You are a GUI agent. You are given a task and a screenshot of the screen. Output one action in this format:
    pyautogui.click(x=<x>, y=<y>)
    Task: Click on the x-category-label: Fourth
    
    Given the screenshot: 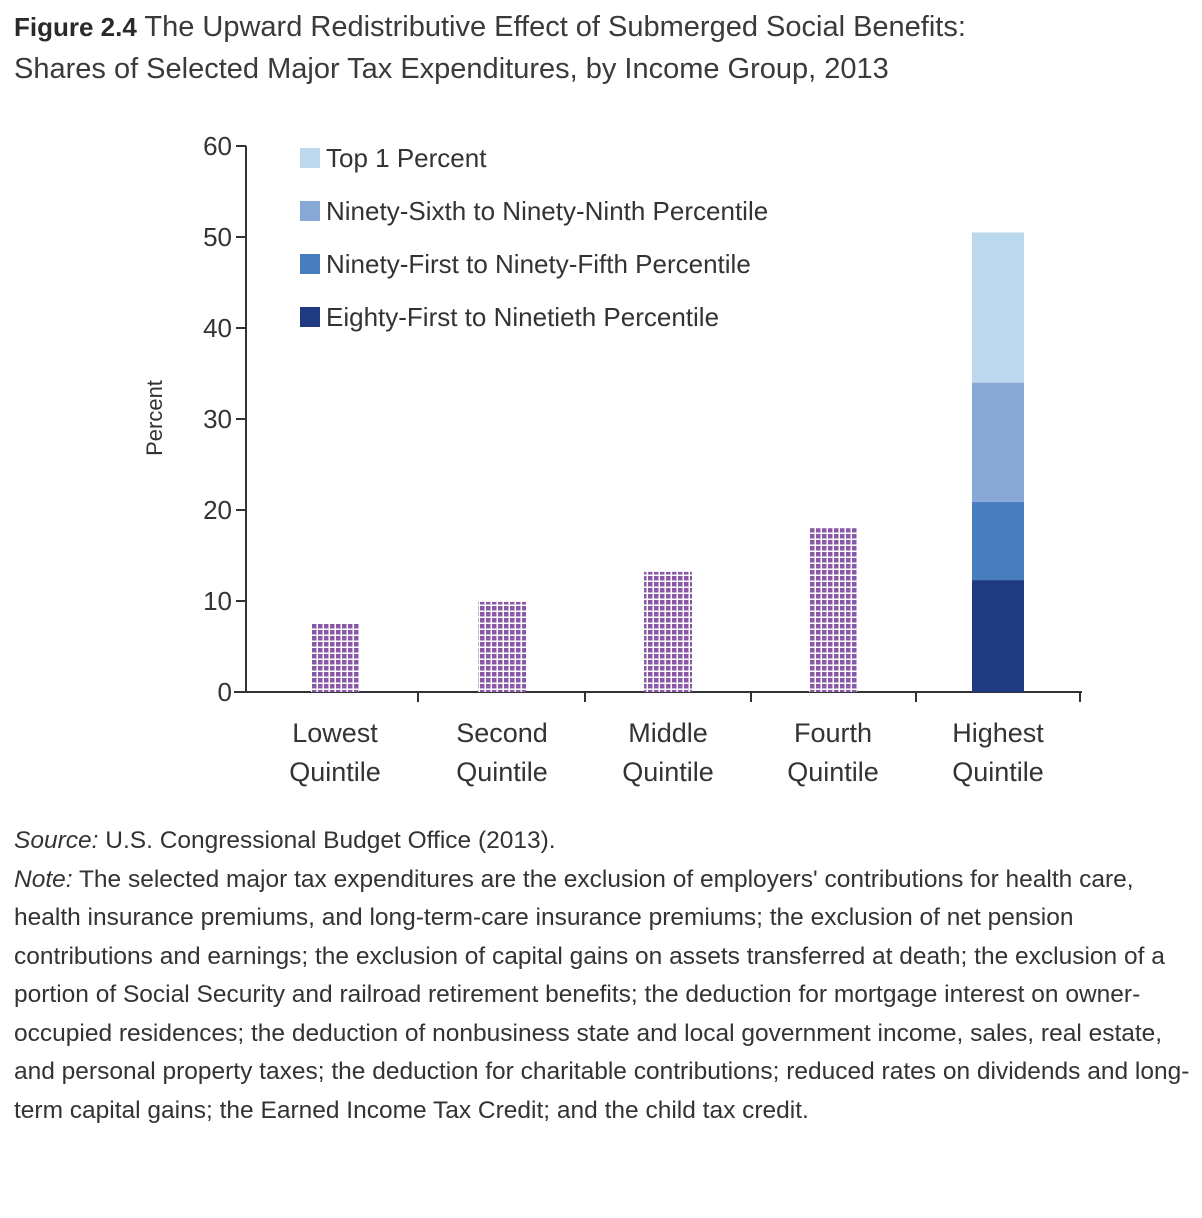 What is the action you would take?
    pyautogui.click(x=833, y=733)
    